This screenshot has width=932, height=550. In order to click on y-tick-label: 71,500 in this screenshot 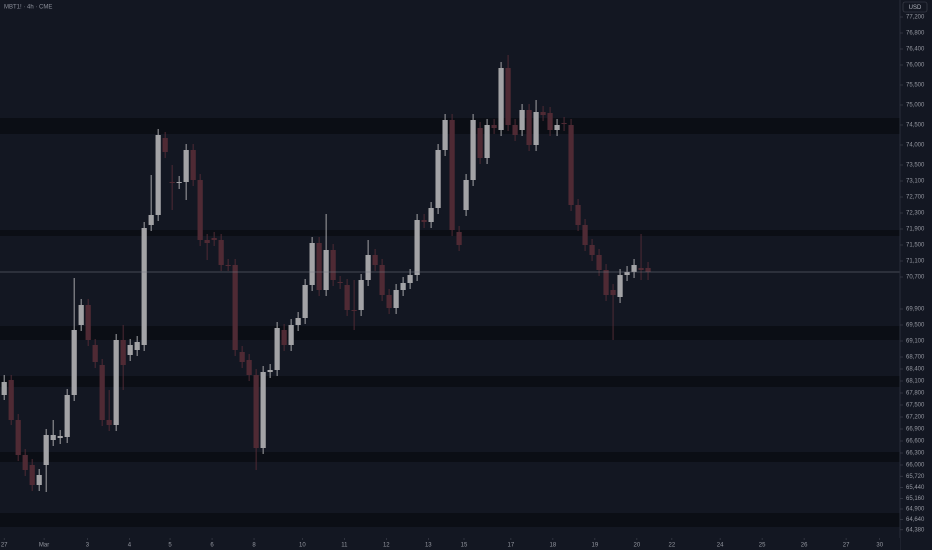, I will do `click(915, 246)`.